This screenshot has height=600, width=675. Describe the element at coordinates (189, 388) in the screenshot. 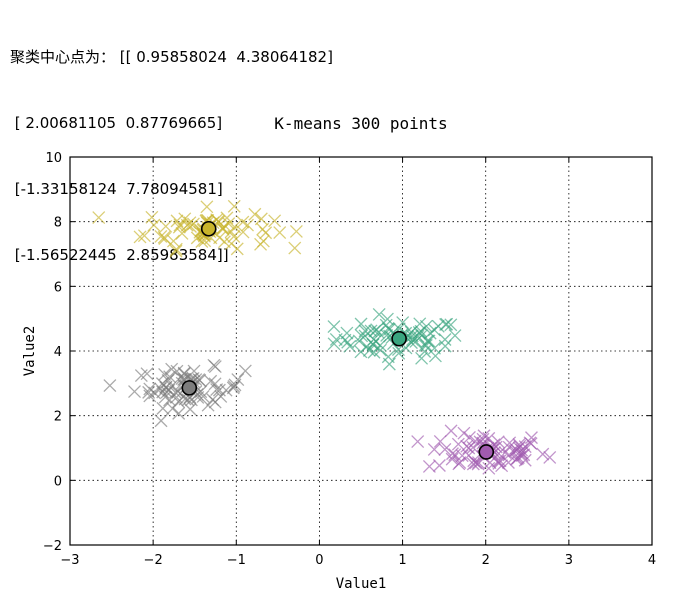

I see `cluster-center-marker` at that location.